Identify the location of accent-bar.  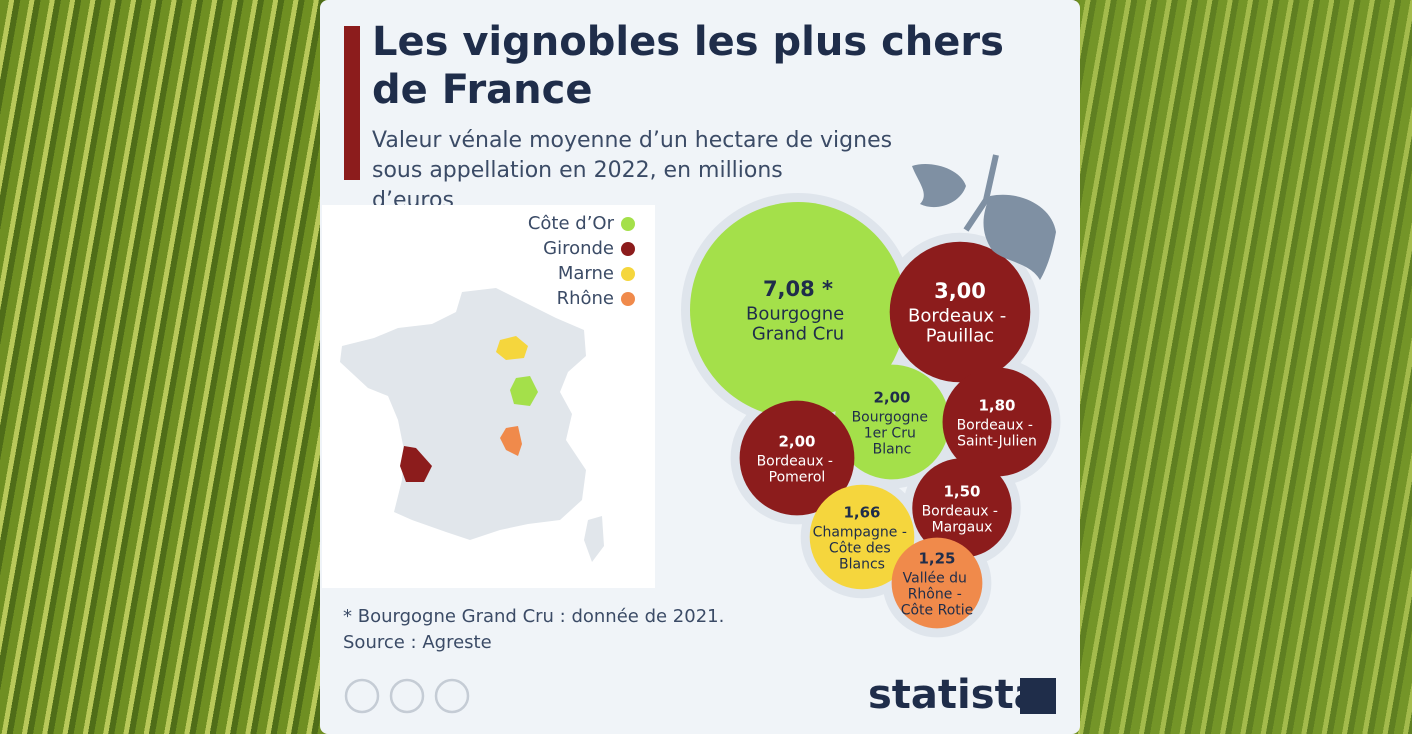
(352, 103).